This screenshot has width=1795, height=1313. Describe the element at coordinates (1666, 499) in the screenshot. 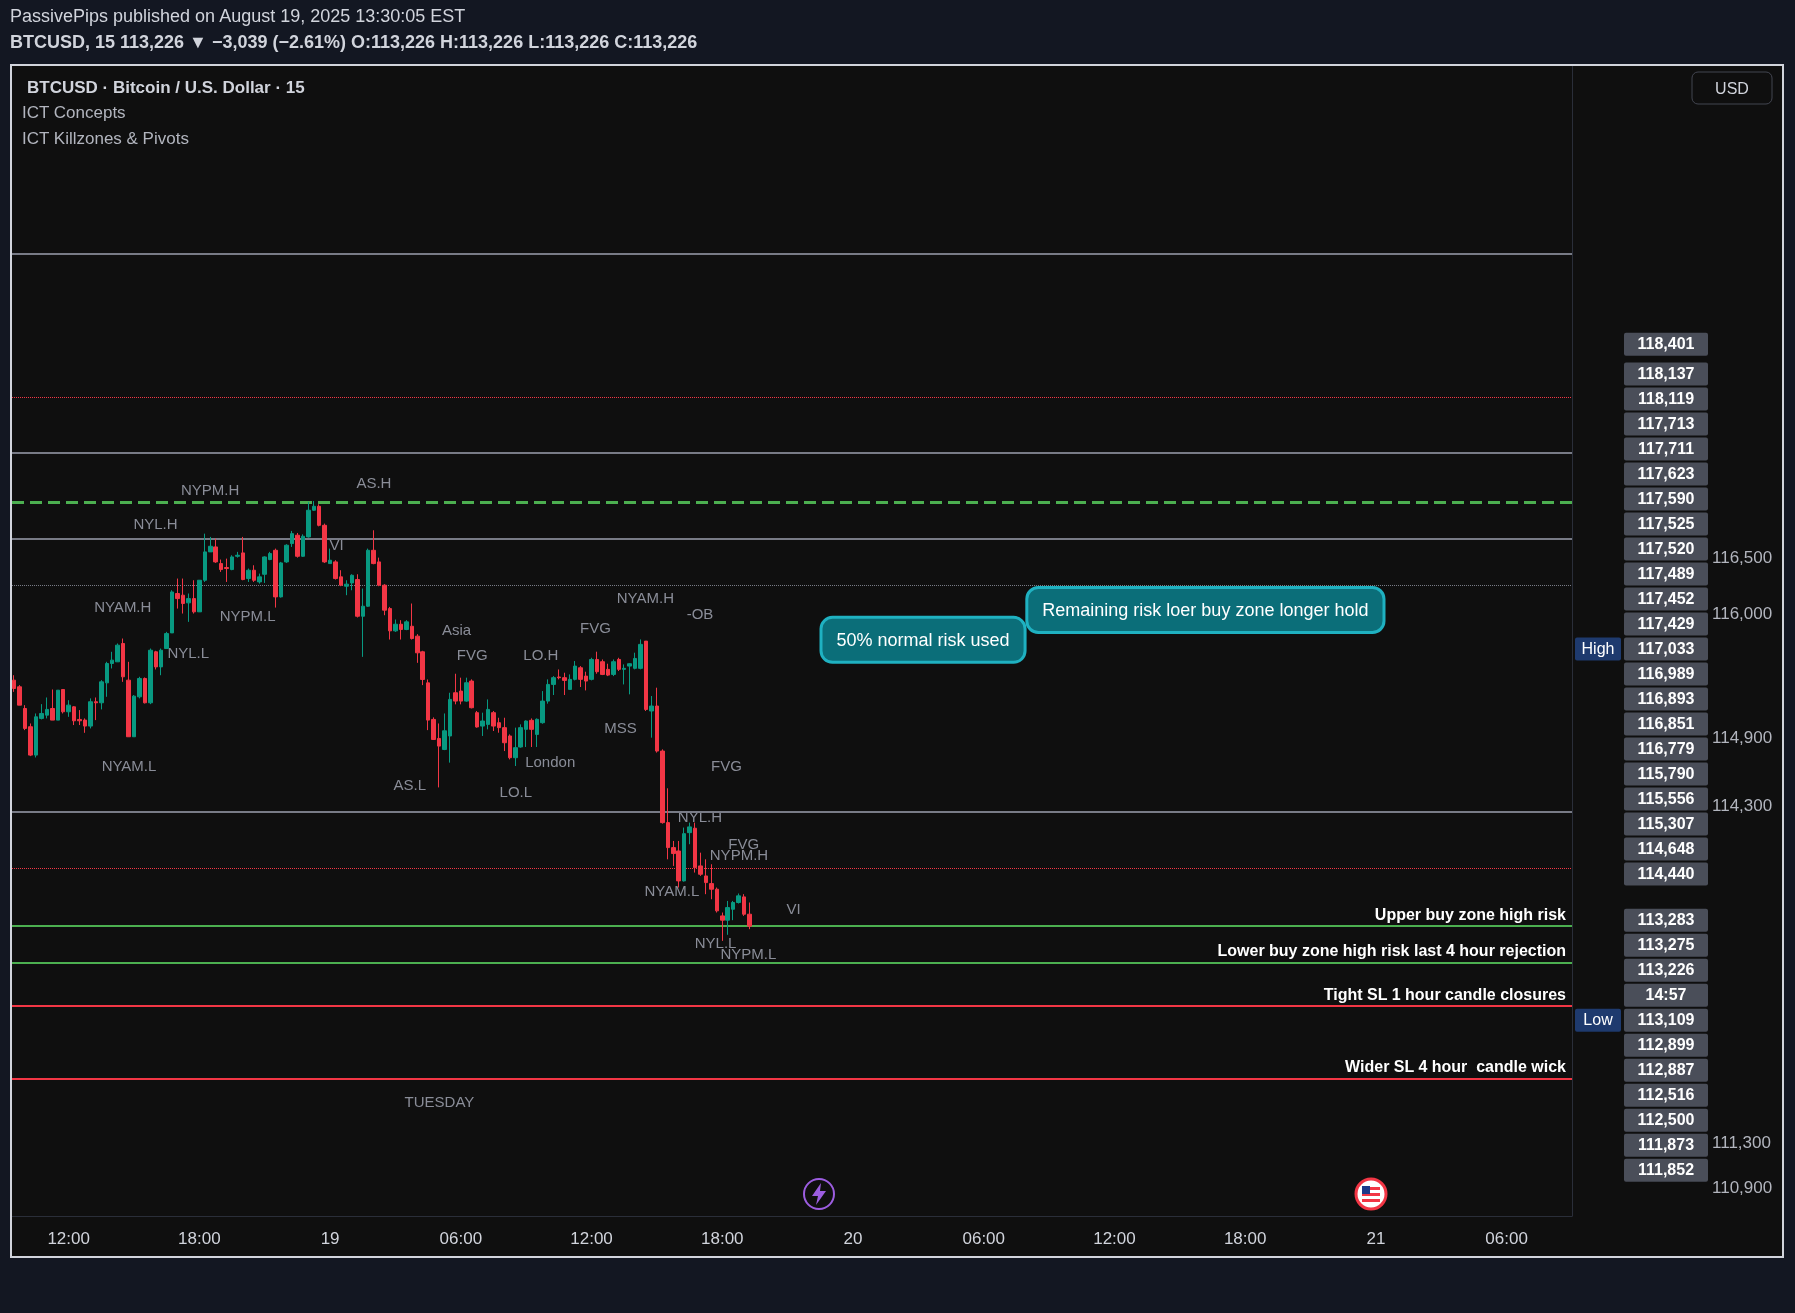

I see `text: 117,590` at that location.